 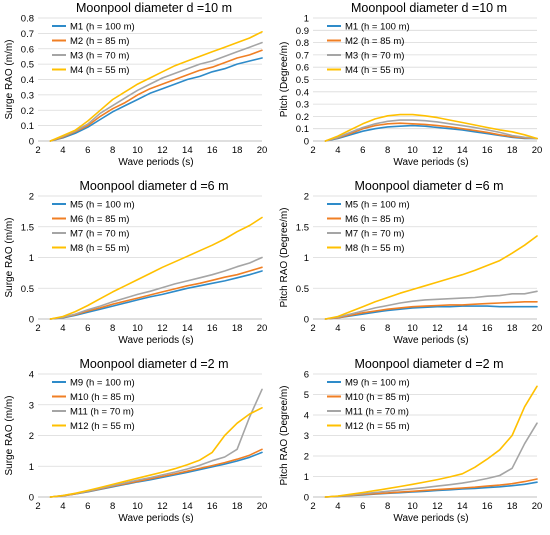 I want to click on y-tick-label: 6, so click(x=306, y=375).